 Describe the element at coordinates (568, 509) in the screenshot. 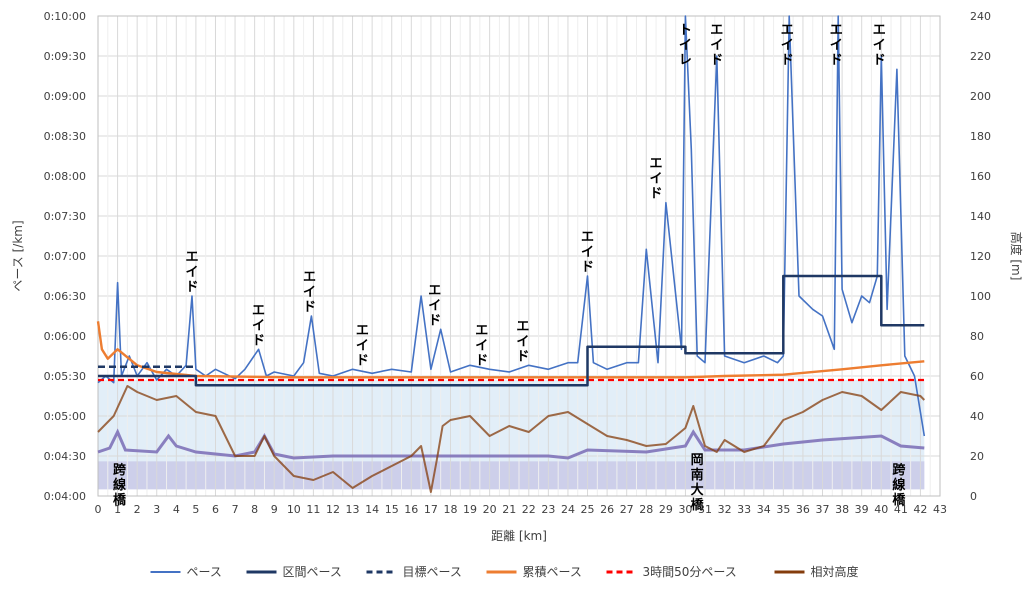

I see `x-tick-label: 24` at that location.